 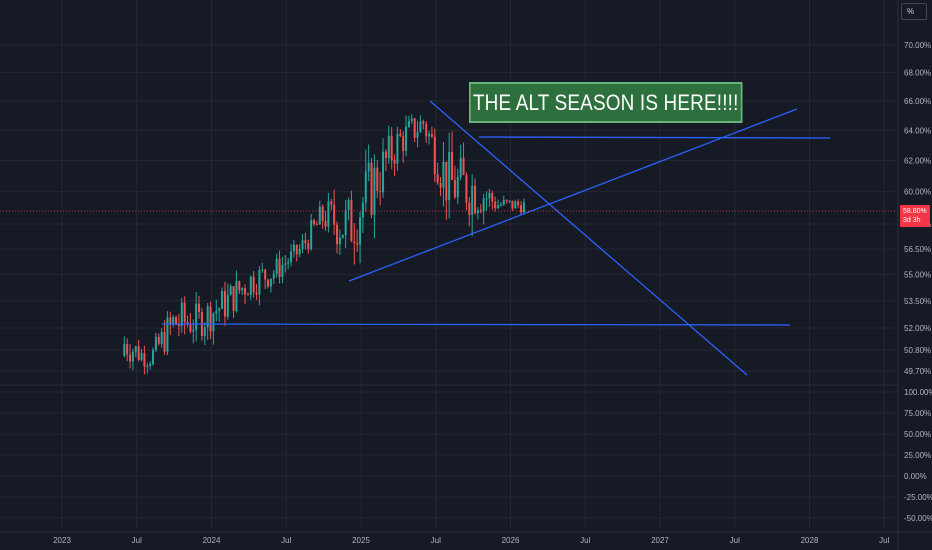 What do you see at coordinates (917, 130) in the screenshot?
I see `price-axis-label: 64.00%` at bounding box center [917, 130].